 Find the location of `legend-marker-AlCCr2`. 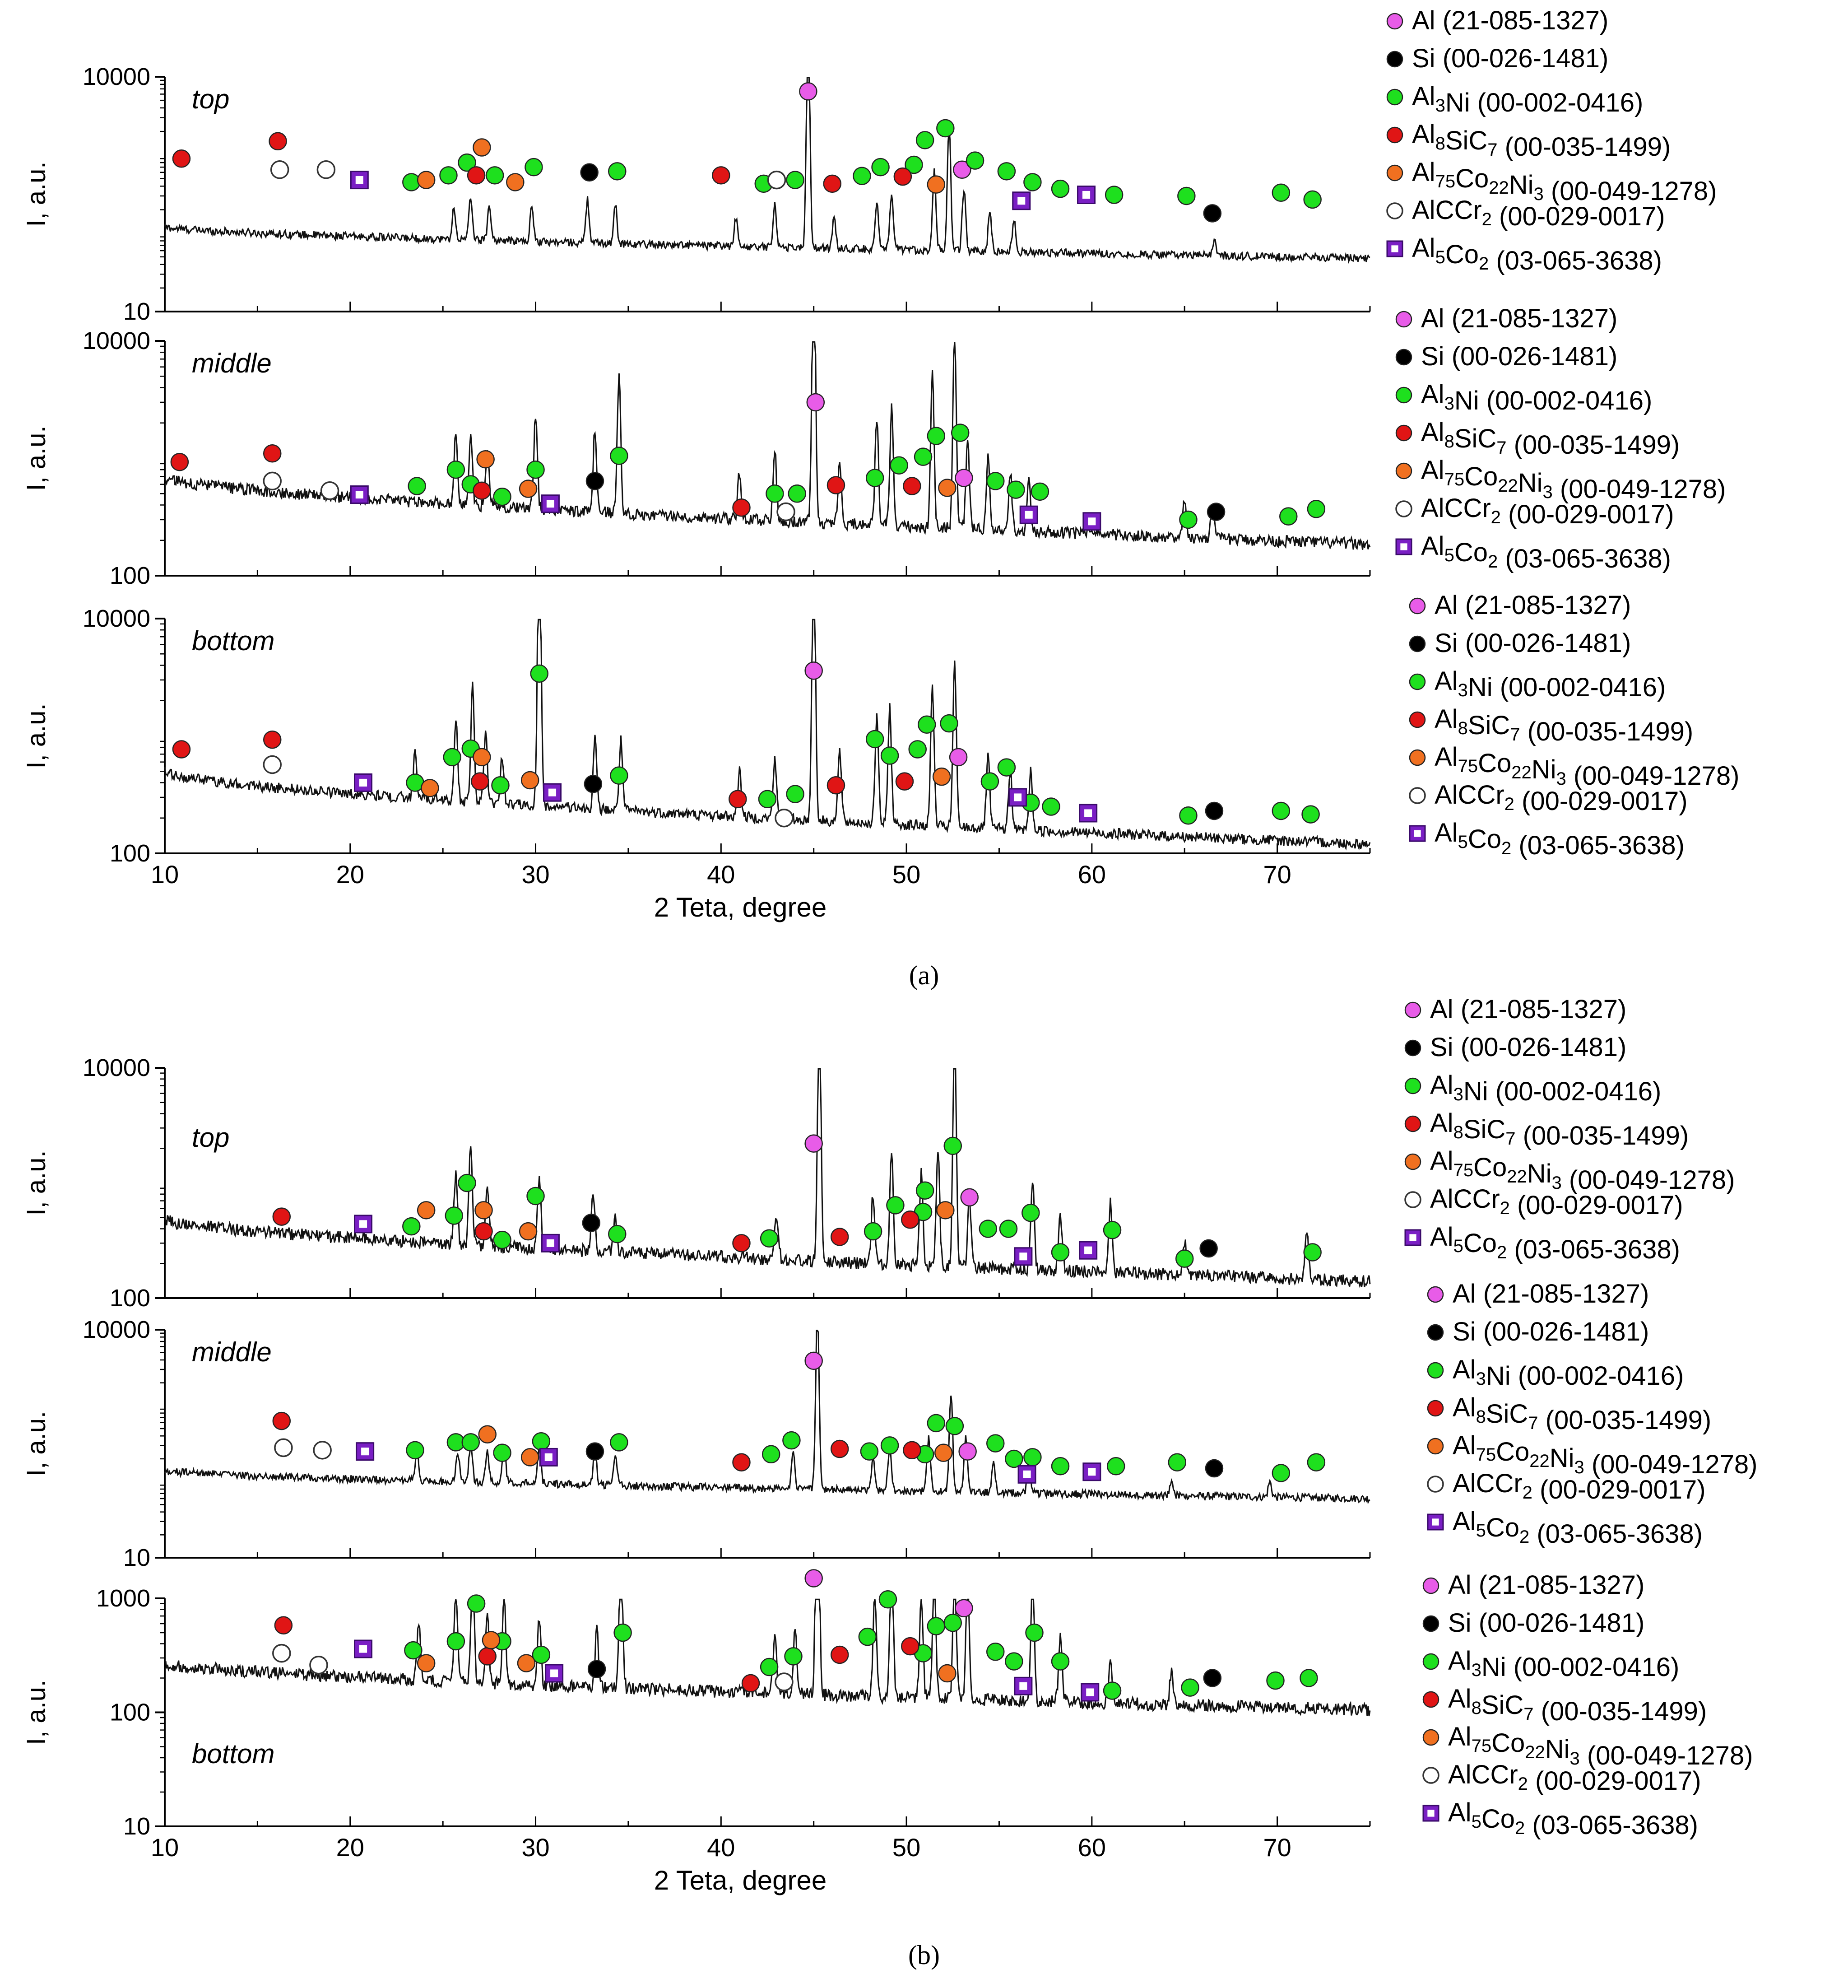

legend-marker-AlCCr2 is located at coordinates (1435, 1484).